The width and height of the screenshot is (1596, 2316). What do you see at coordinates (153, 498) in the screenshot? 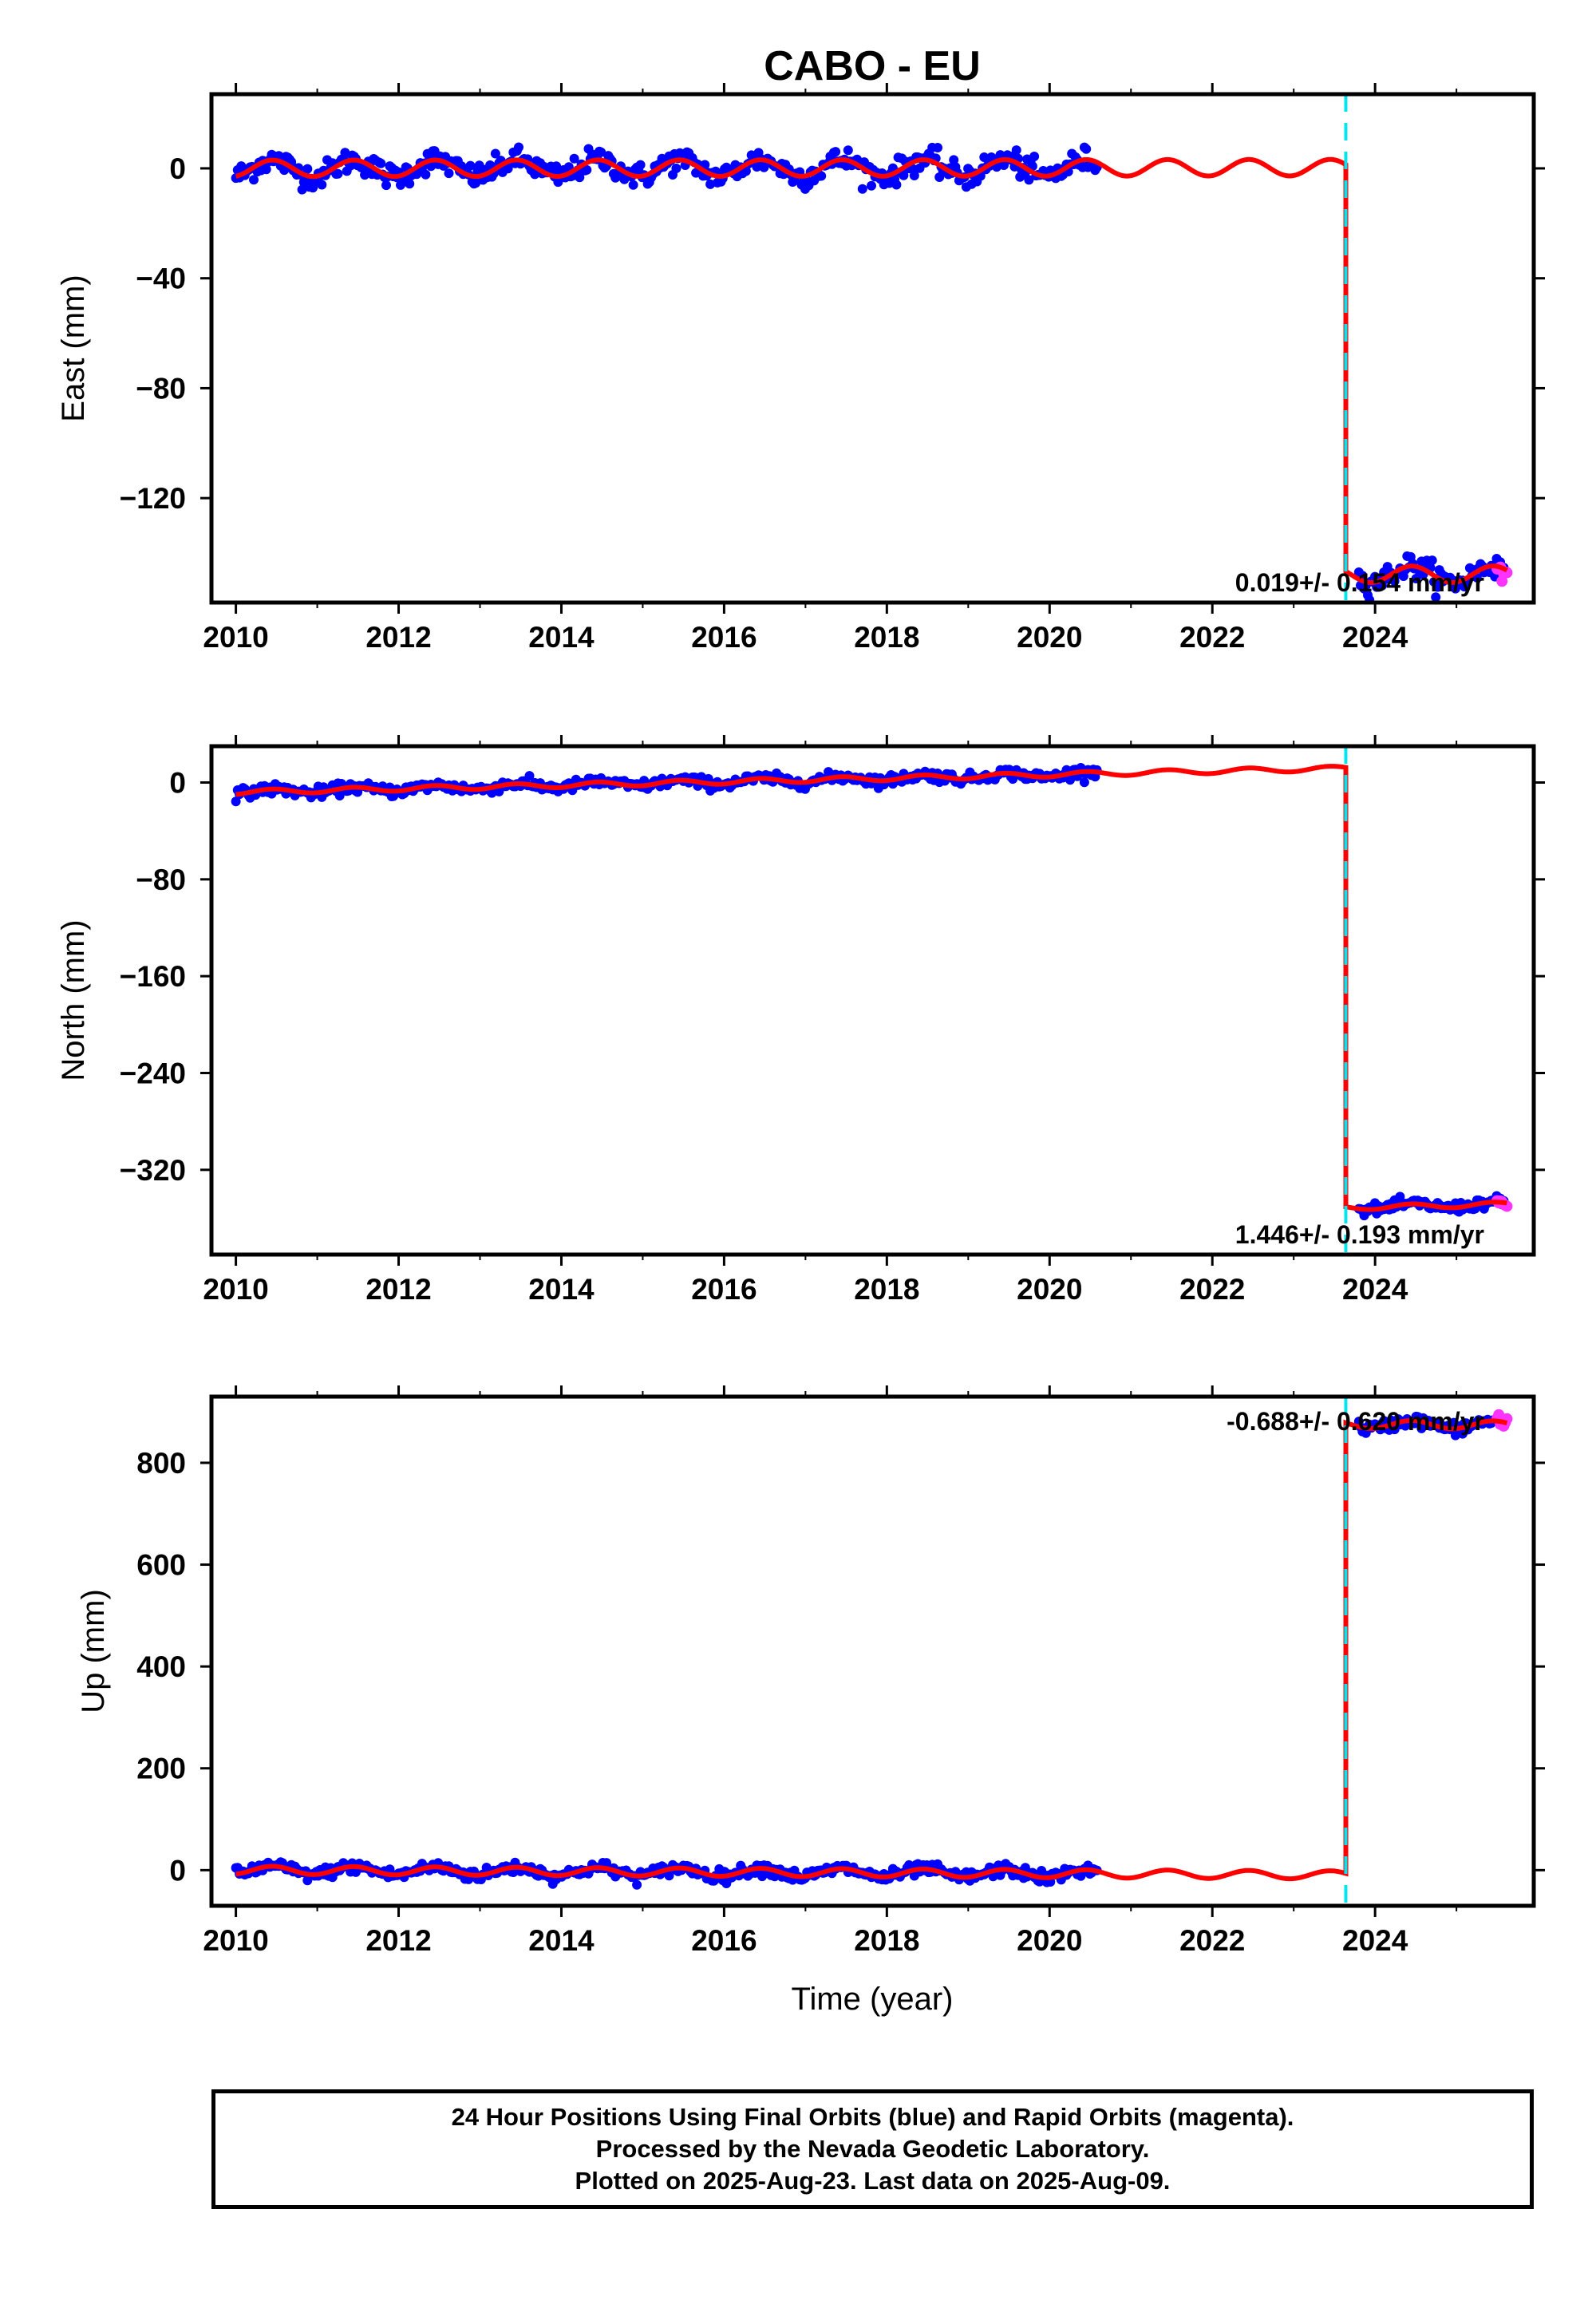
I see `y-tick-label: −120` at bounding box center [153, 498].